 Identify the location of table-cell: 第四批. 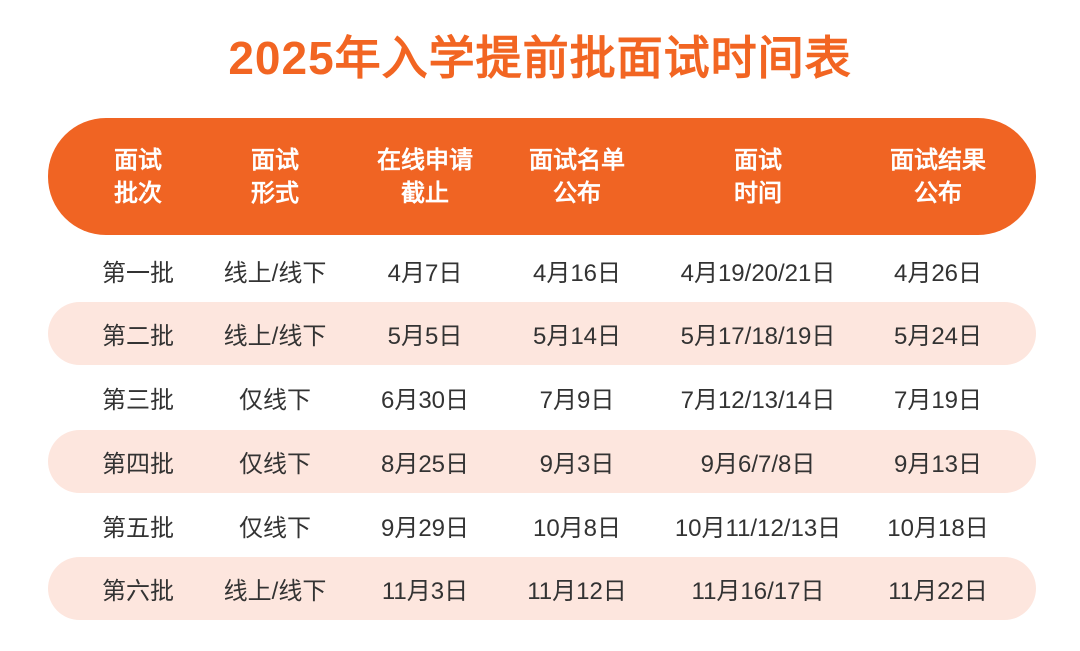
(138, 464).